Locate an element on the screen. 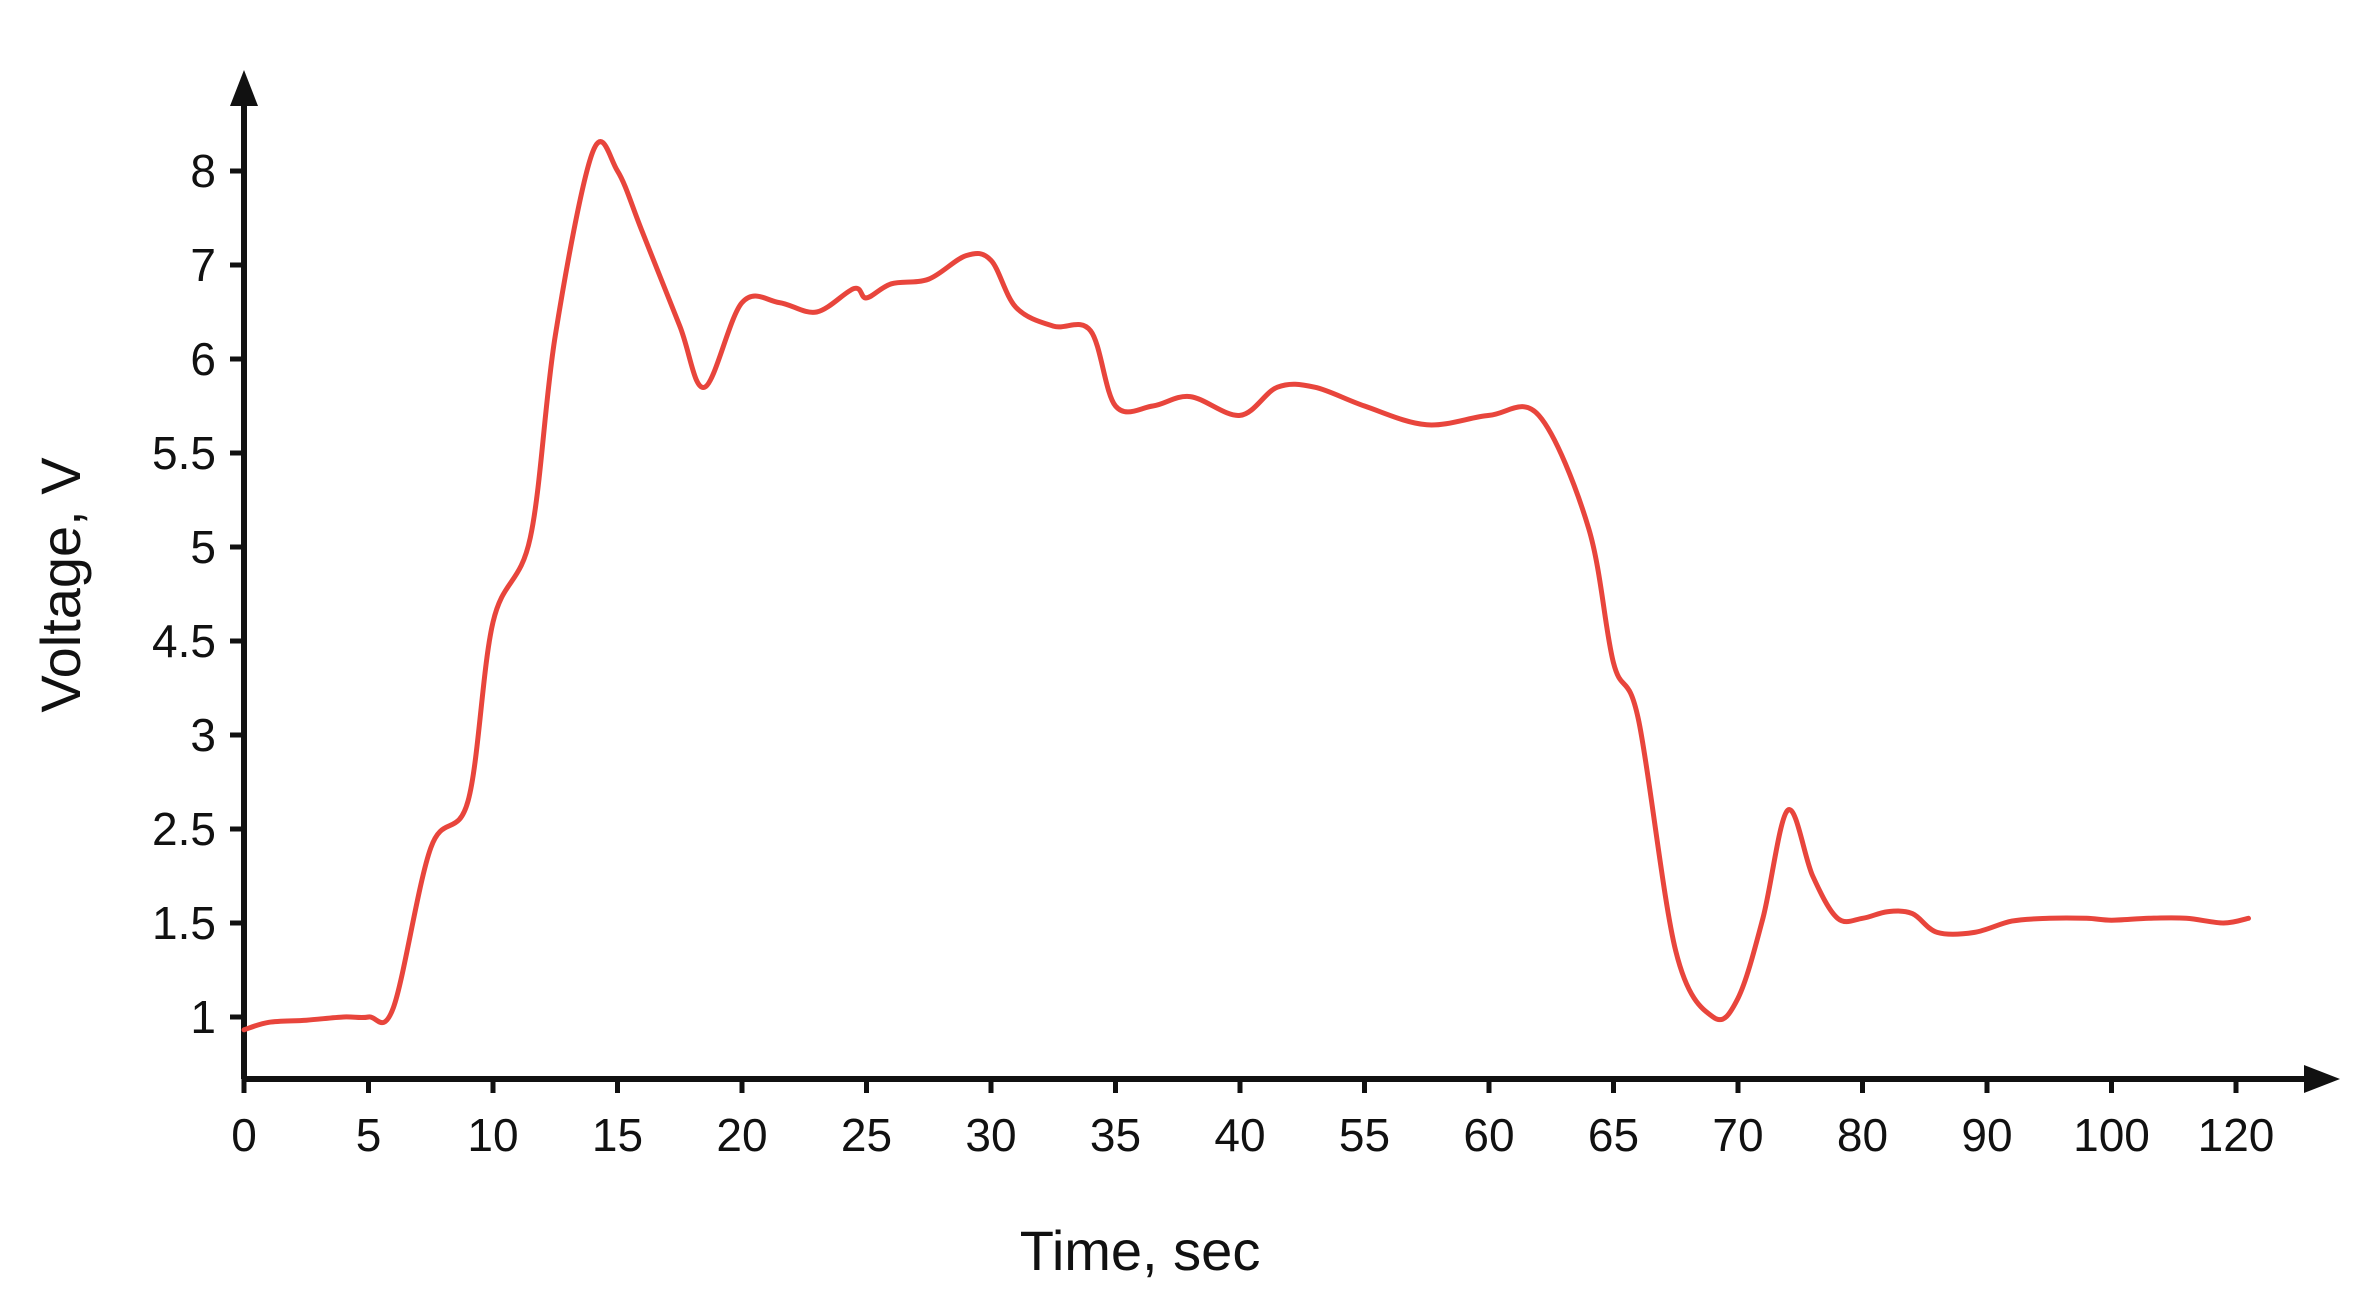 This screenshot has width=2368, height=1310. x-tick-label: 0 is located at coordinates (244, 1135).